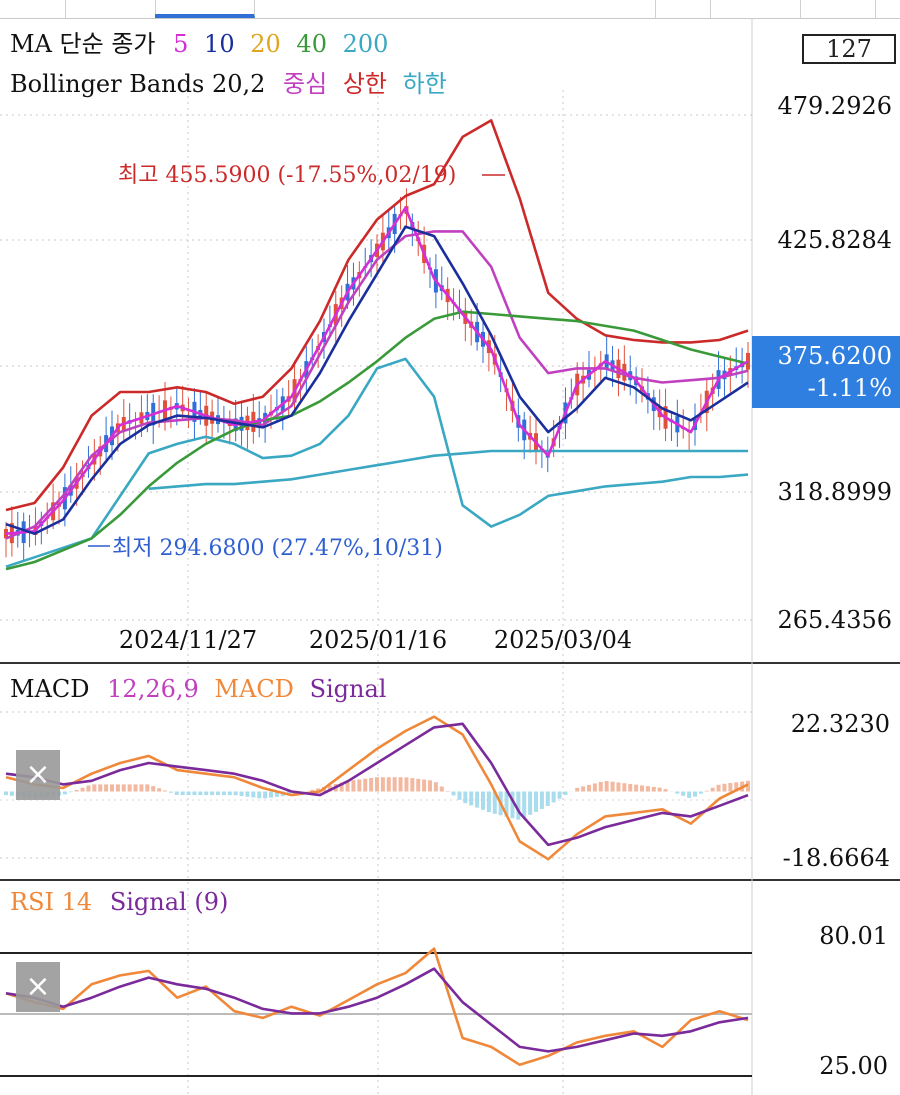 This screenshot has height=1095, width=900. I want to click on bb-legend-upper: 상한, so click(365, 84).